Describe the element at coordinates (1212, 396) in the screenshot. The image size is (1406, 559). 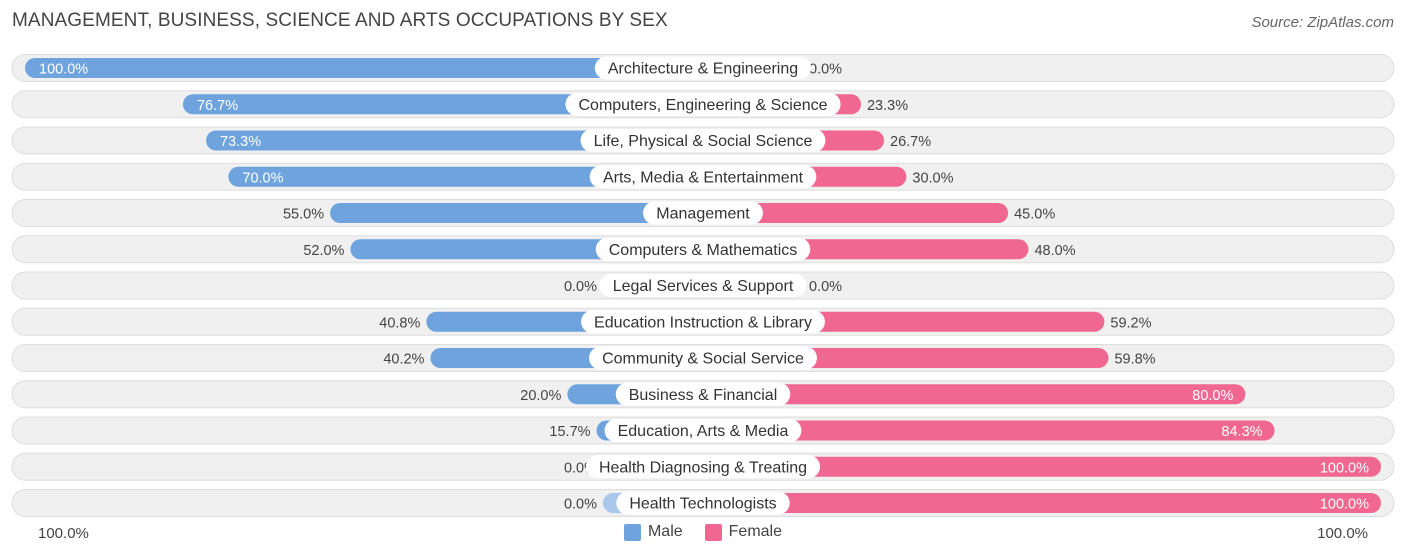
I see `label-female-value: 80.0%` at that location.